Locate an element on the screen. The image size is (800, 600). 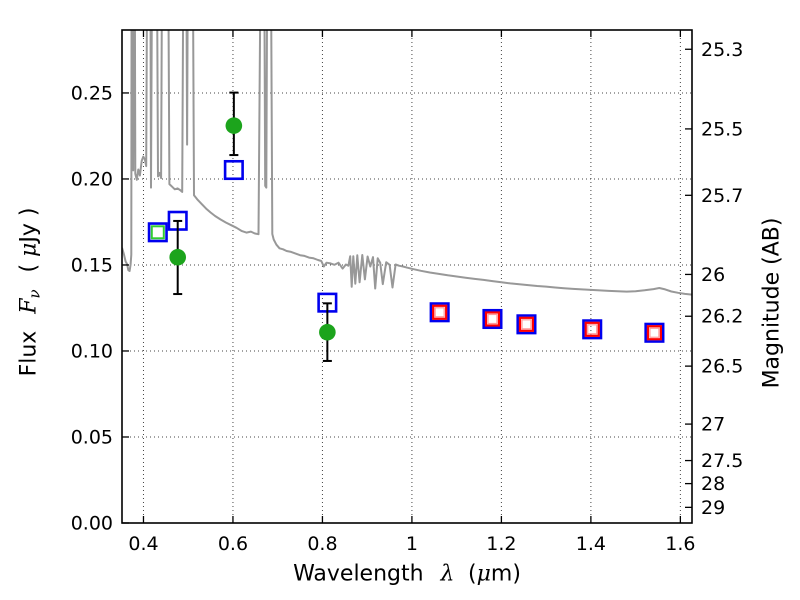
y-tick-label-left: 0.10 is located at coordinates (92, 351).